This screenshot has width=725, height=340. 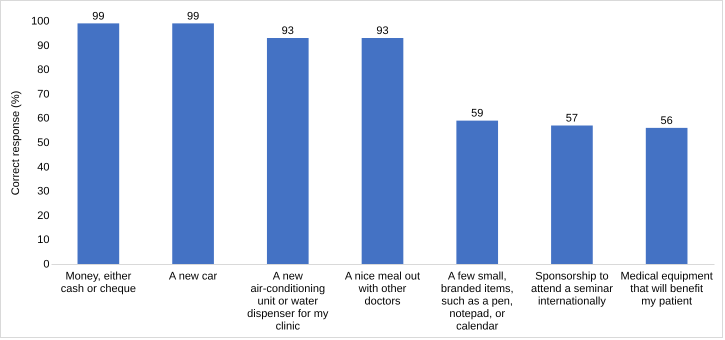 I want to click on x-tick-label: Money, either cash or cheque, so click(x=98, y=282).